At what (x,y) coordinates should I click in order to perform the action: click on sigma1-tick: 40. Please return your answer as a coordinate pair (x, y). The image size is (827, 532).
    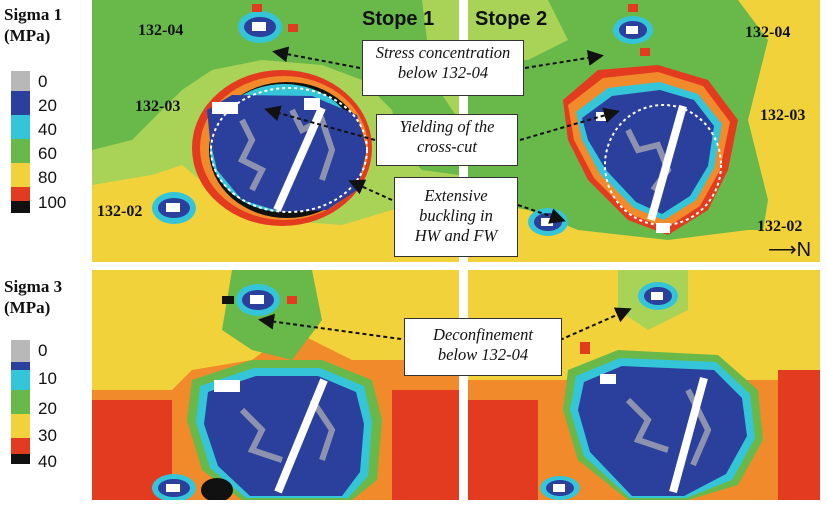
    Looking at the image, I should click on (47, 129).